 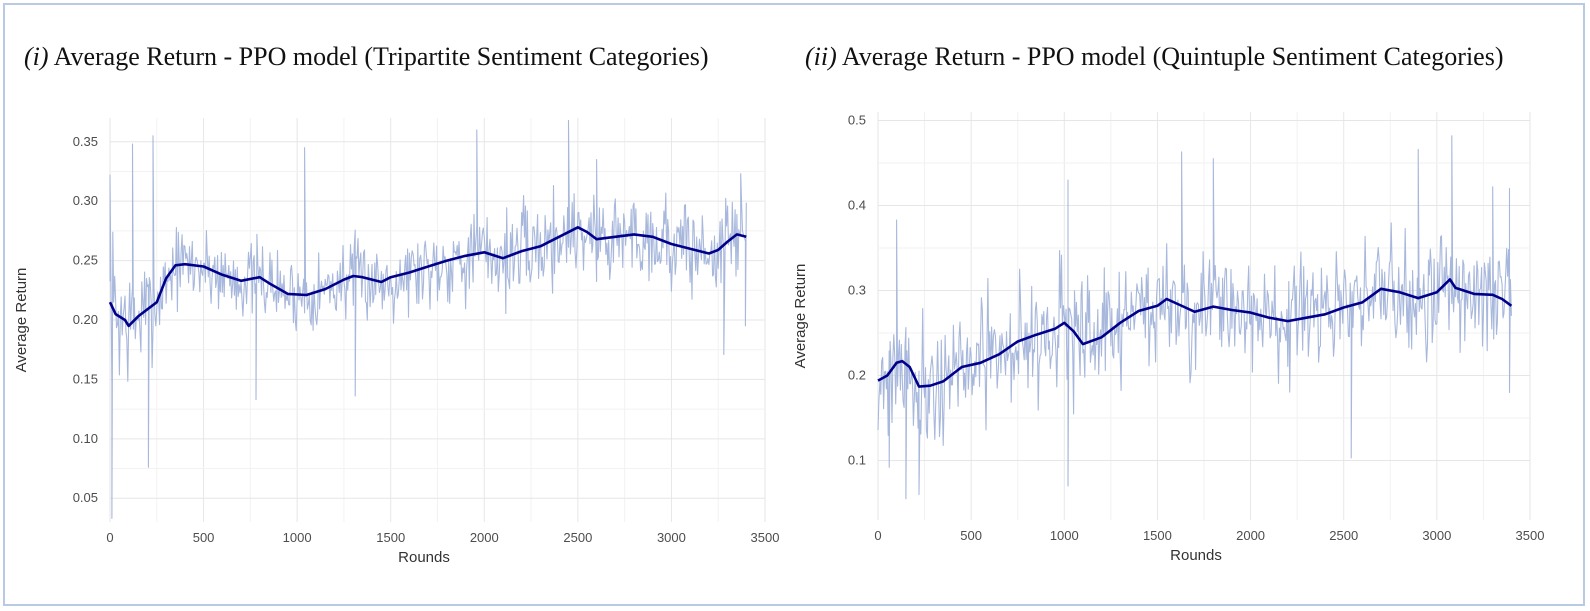 I want to click on left-x-tick-label: 2000, so click(x=484, y=537).